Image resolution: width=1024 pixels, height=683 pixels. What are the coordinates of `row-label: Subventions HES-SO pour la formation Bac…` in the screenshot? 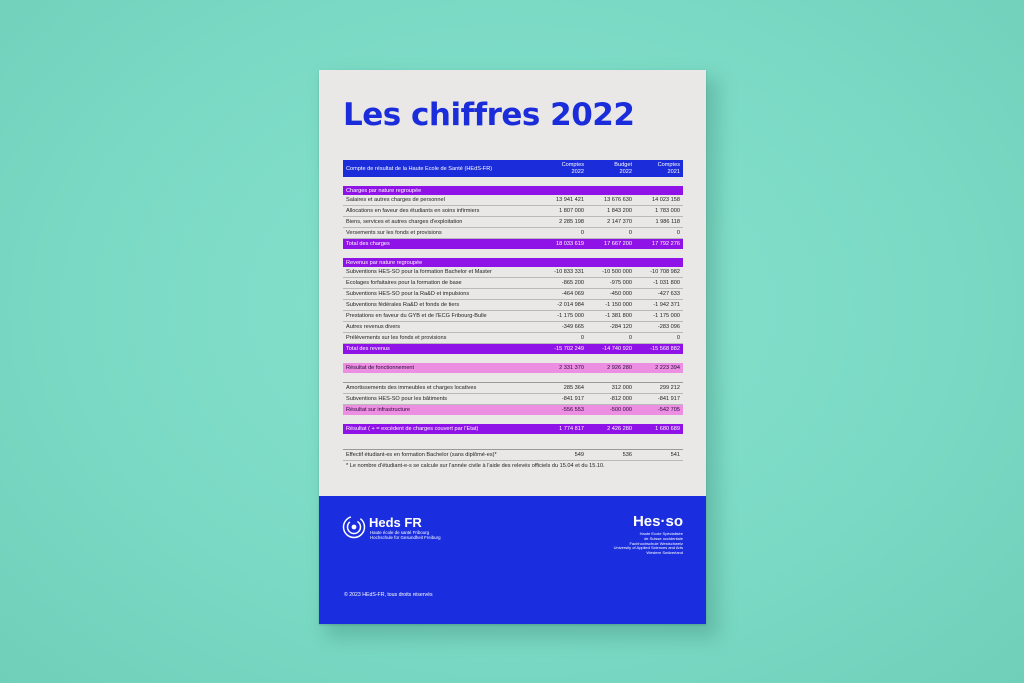 It's located at (419, 272).